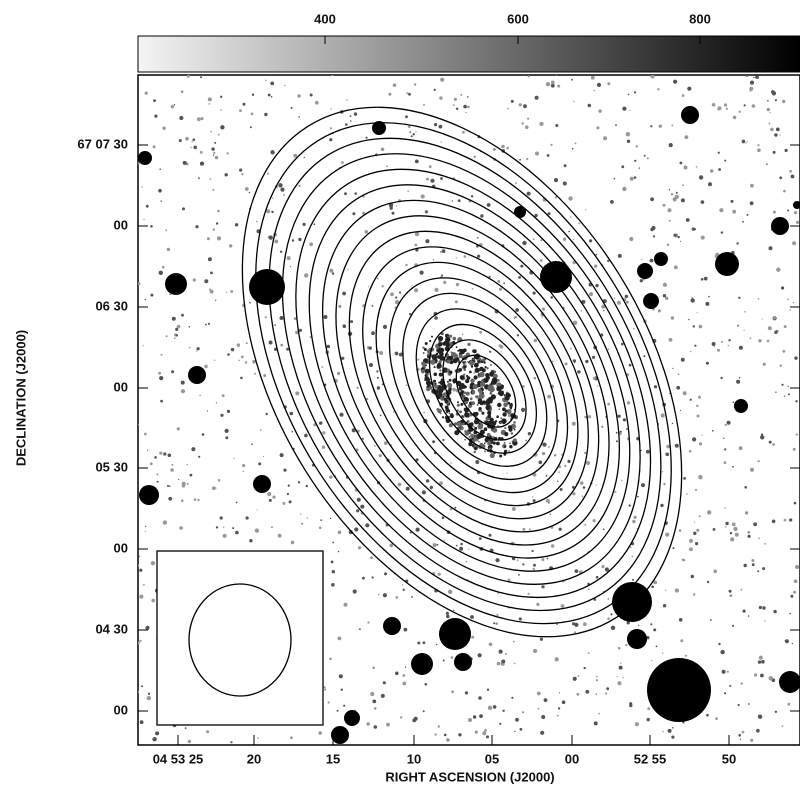 Image resolution: width=800 pixels, height=794 pixels. What do you see at coordinates (492, 758) in the screenshot?
I see `x-tick-label: 05` at bounding box center [492, 758].